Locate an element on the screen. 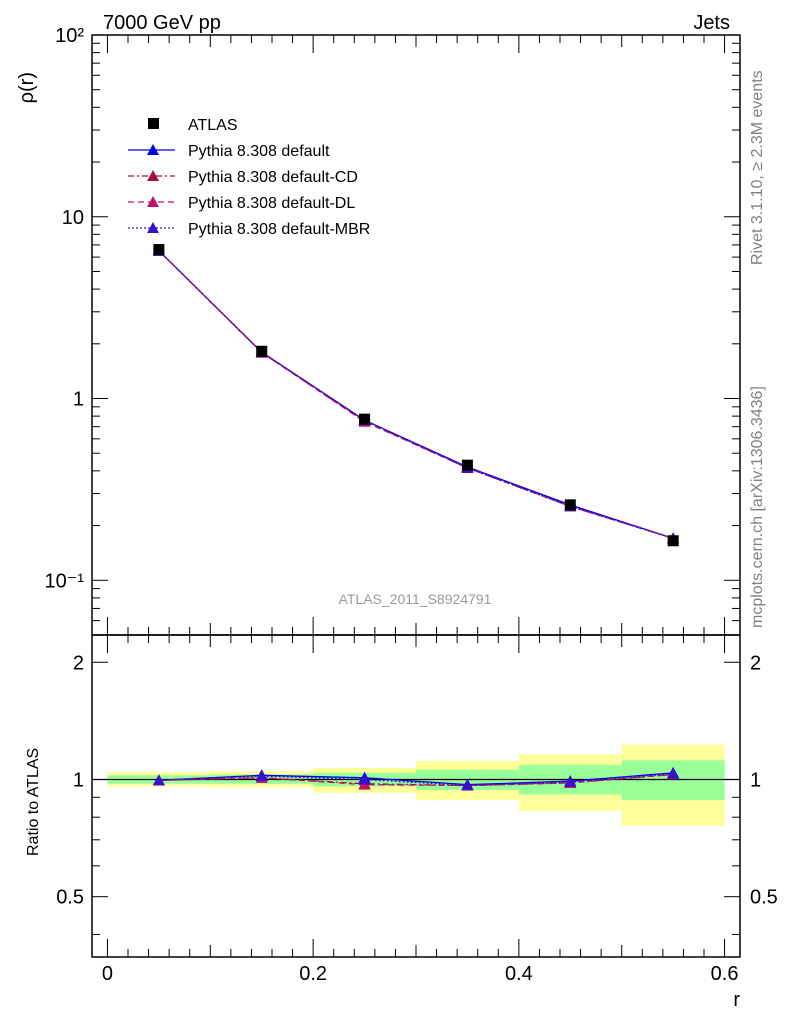 The image size is (786, 1024). ratio-y-tick-label-right: 2 is located at coordinates (755, 663).